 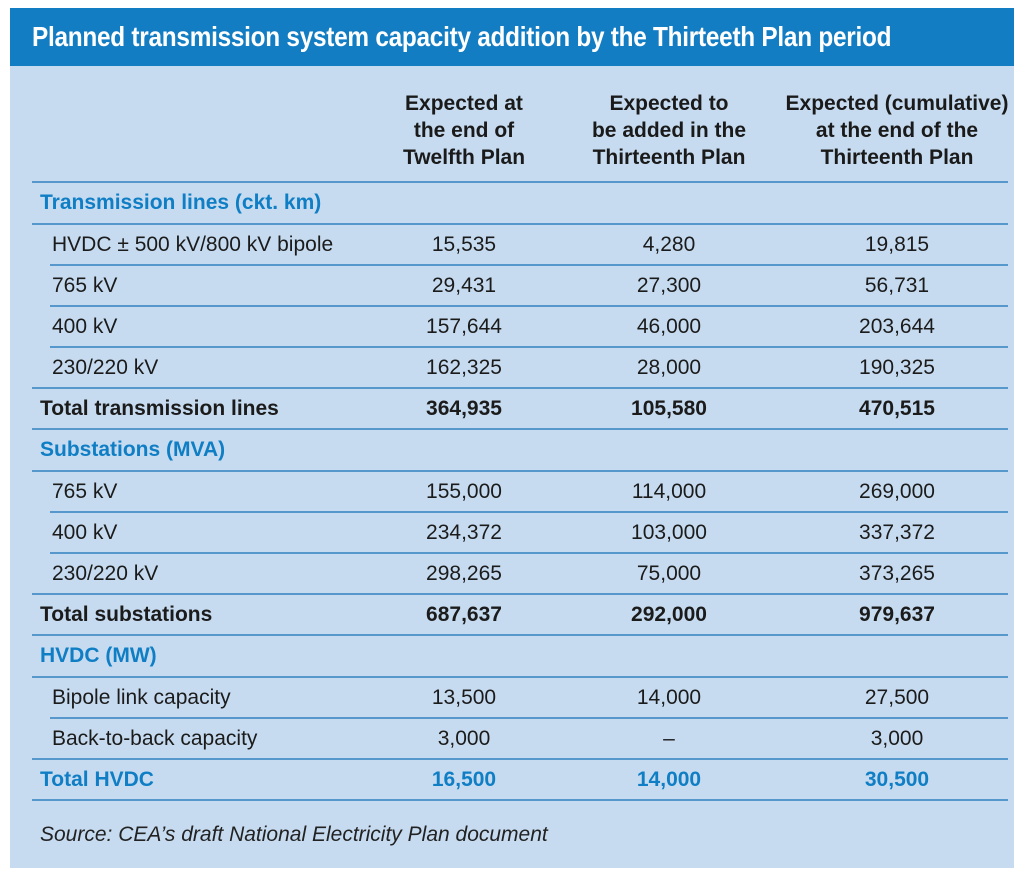 I want to click on cell-value: 103,000, so click(x=669, y=532).